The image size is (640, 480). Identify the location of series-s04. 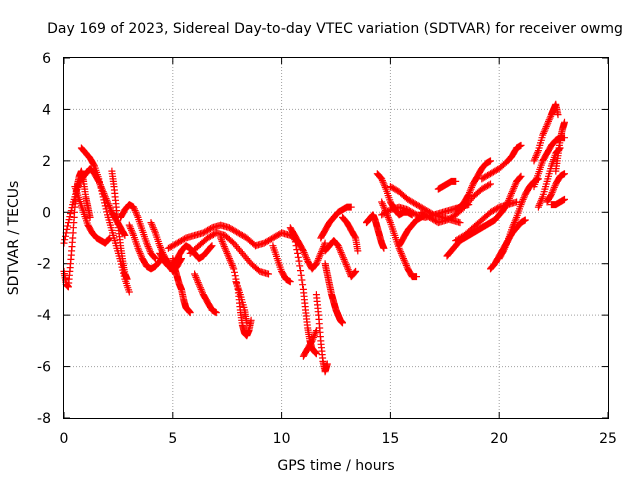
(92, 215).